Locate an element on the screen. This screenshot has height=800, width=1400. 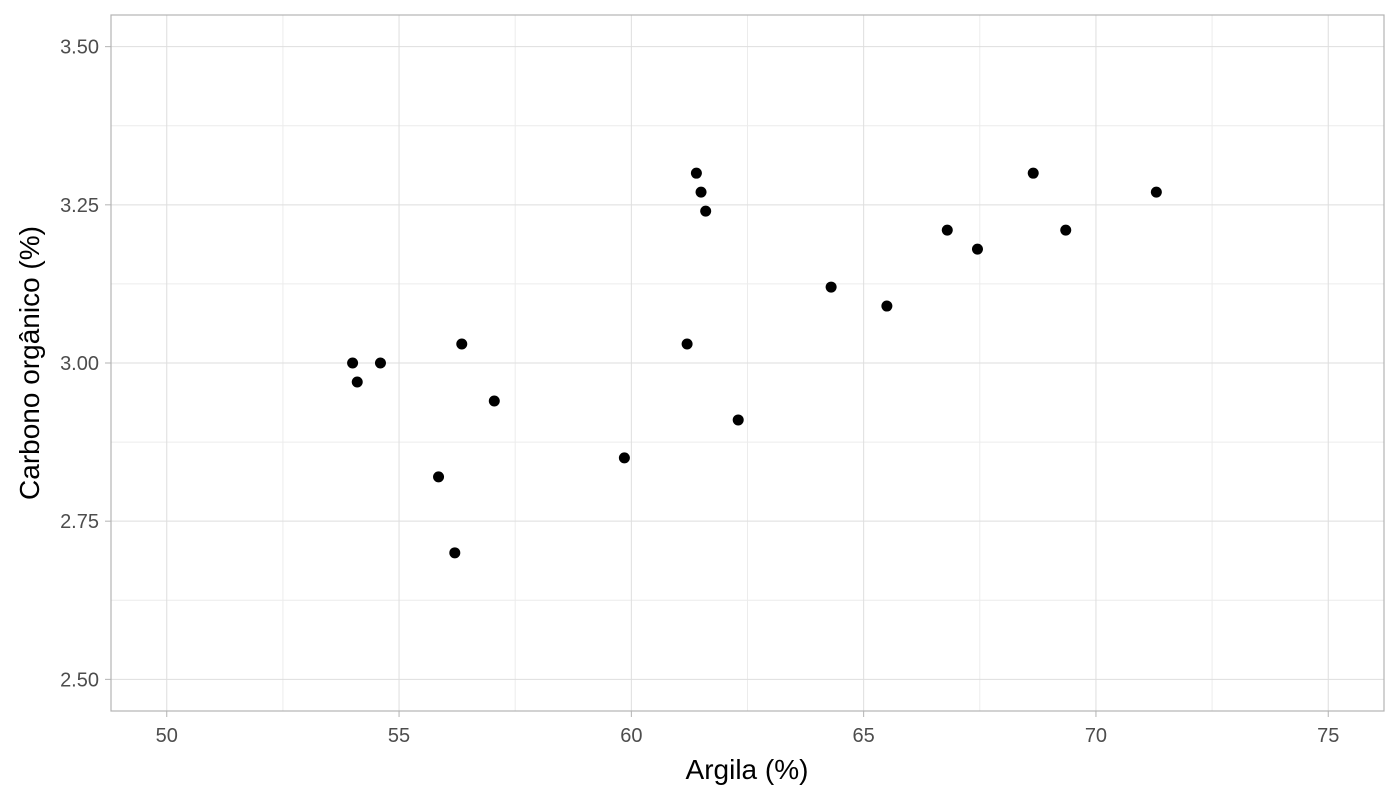
y-tick-label: 2.50 is located at coordinates (79, 680).